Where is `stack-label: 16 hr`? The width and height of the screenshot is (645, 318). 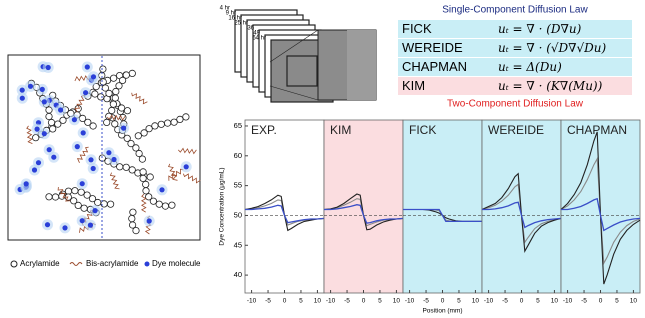 stack-label: 16 hr is located at coordinates (235, 19).